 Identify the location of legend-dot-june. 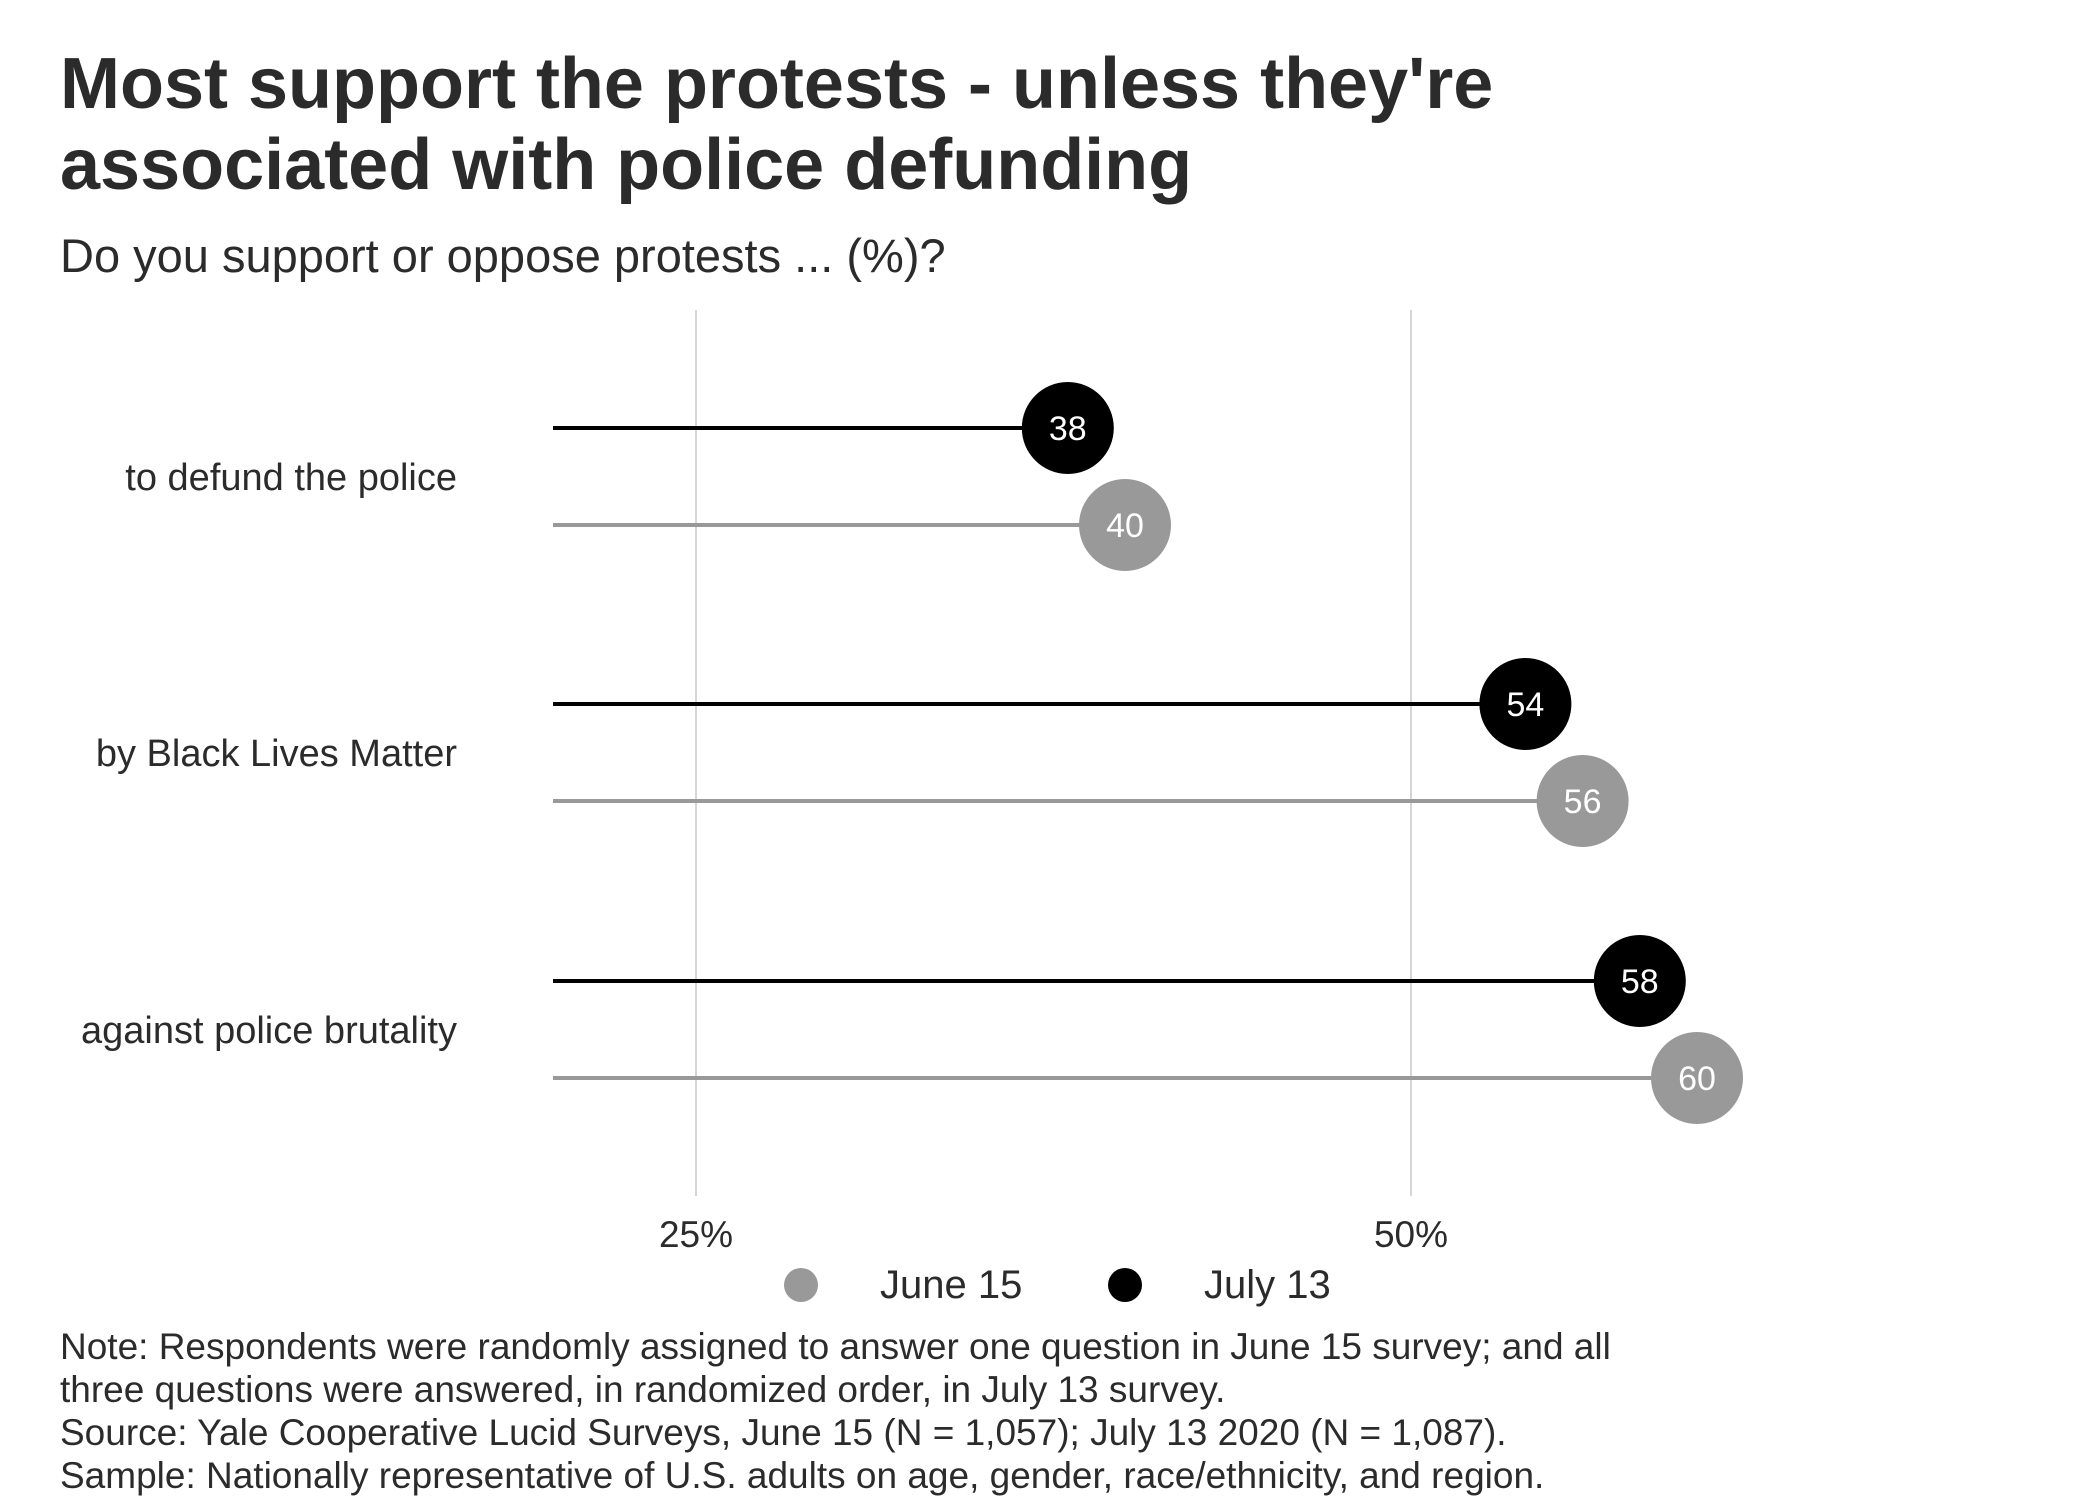
(801, 1285).